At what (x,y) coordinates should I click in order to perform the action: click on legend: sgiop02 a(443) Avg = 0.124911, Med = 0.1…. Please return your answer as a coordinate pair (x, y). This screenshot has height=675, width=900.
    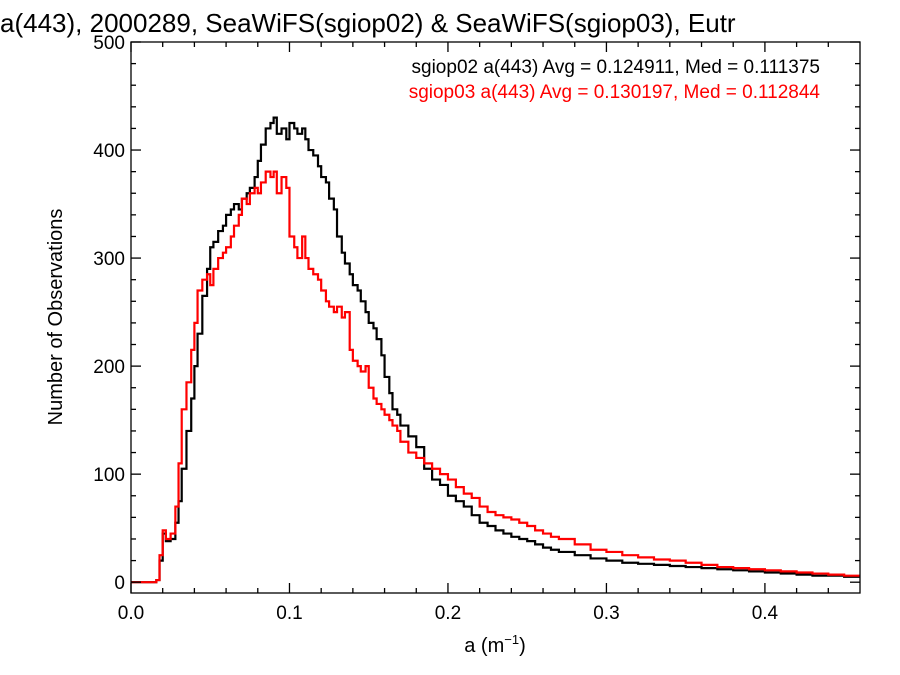
    Looking at the image, I should click on (615, 80).